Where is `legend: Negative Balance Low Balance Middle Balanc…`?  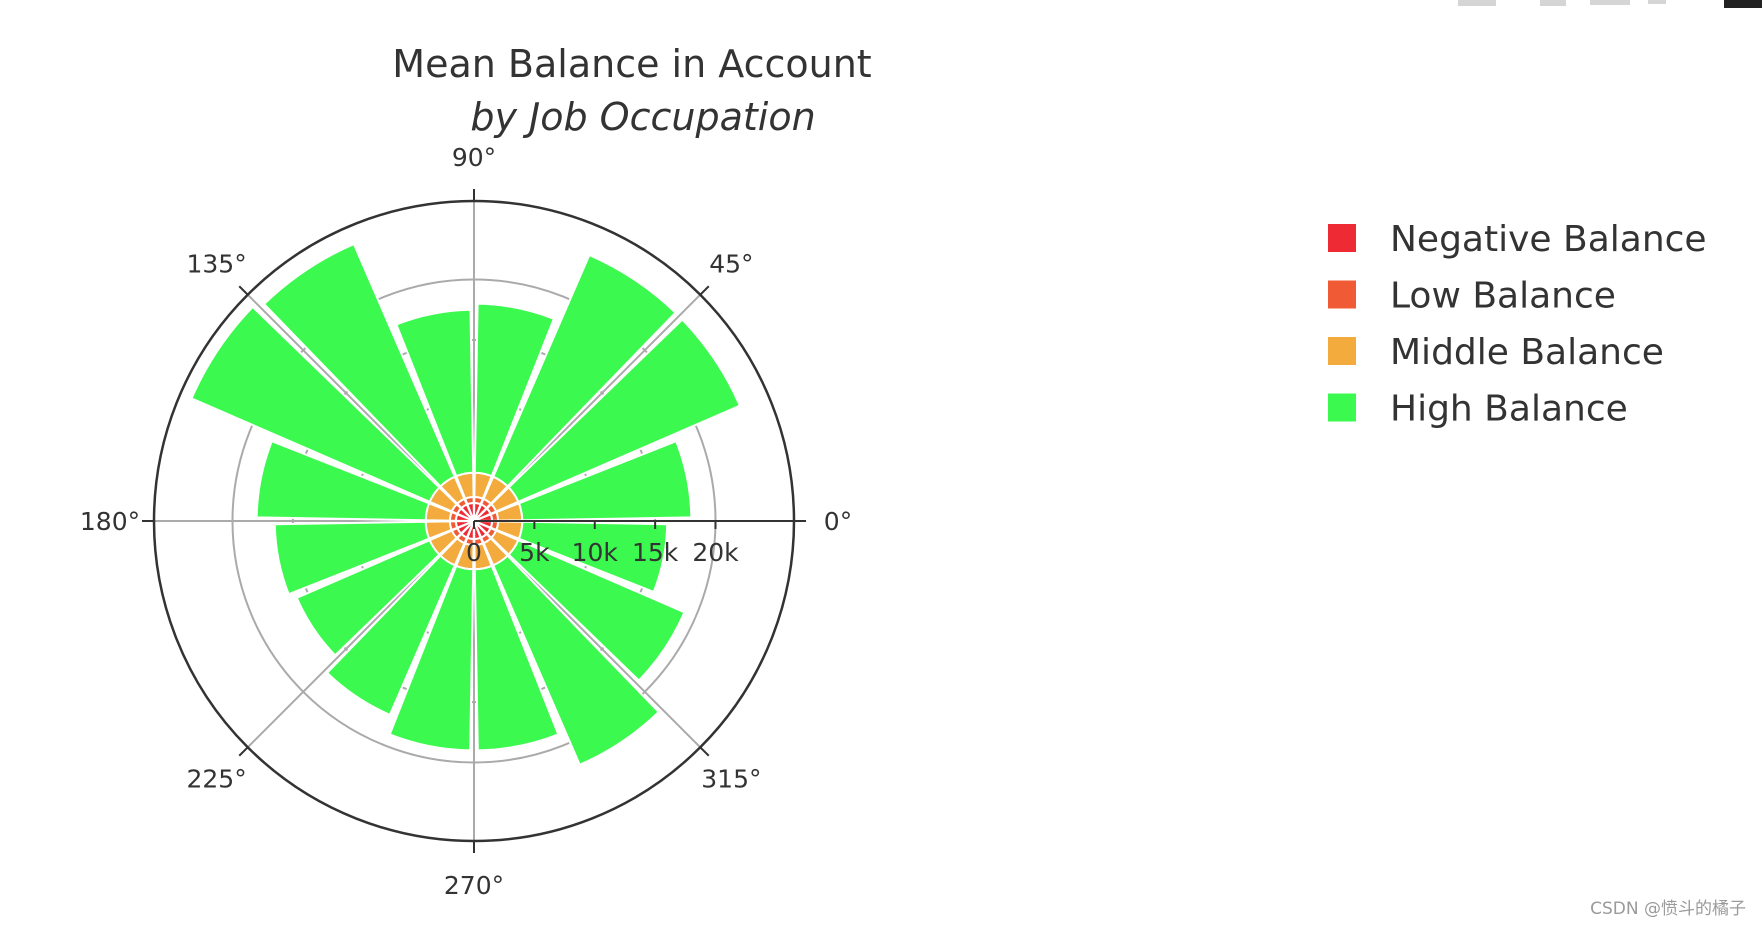 legend: Negative Balance Low Balance Middle Balanc… is located at coordinates (1517, 324).